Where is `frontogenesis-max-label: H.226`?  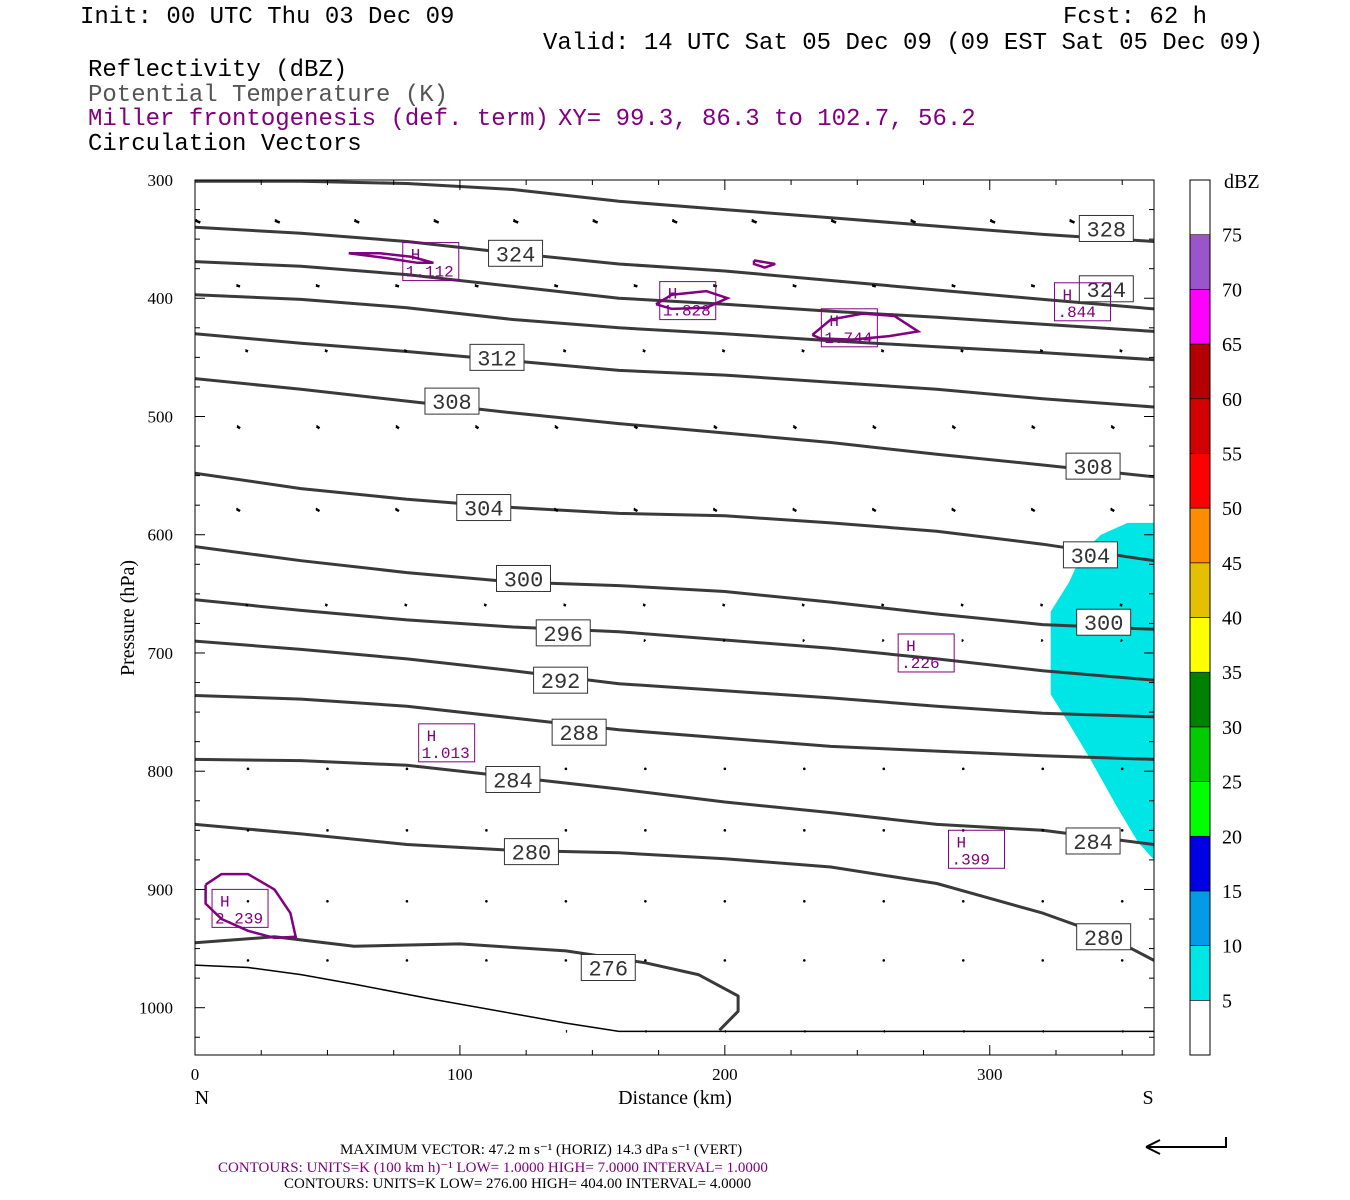 frontogenesis-max-label: H.226 is located at coordinates (926, 653).